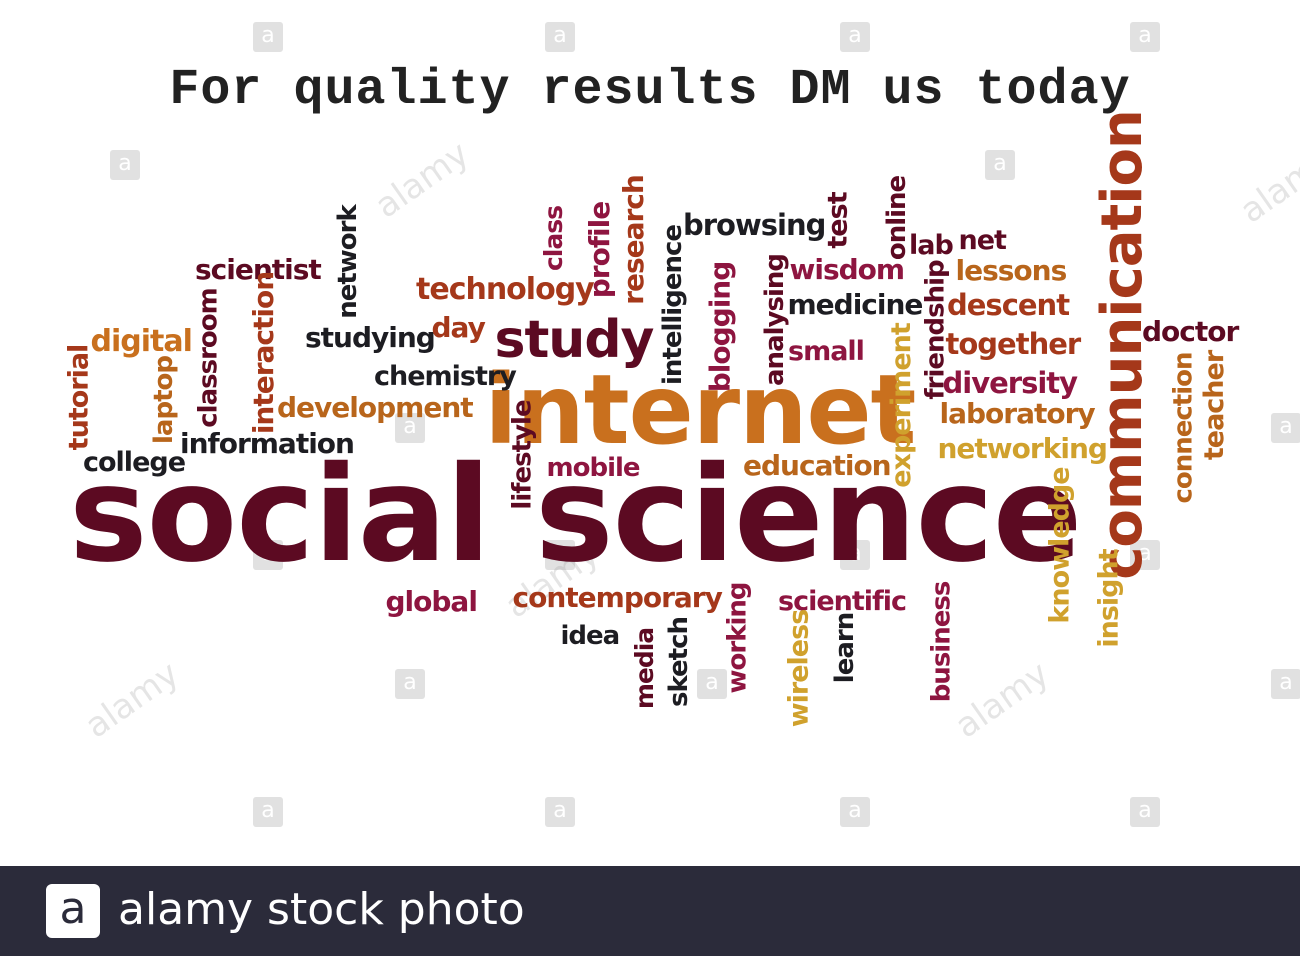  What do you see at coordinates (1214, 405) in the screenshot?
I see `cloud-word-teacher: teacher` at bounding box center [1214, 405].